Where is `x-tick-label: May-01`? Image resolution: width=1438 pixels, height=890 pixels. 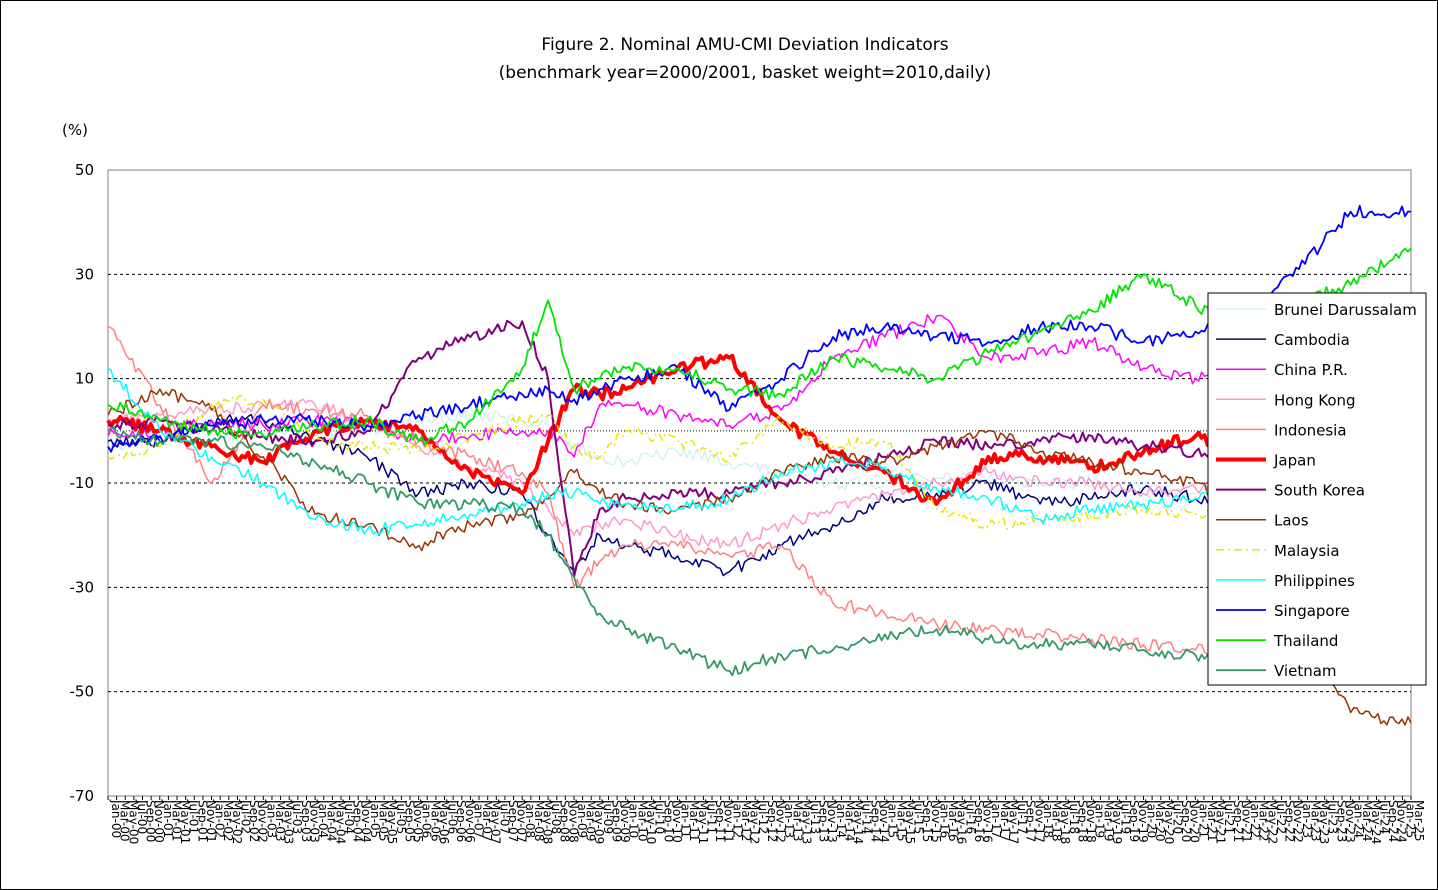 x-tick-label: May-01 is located at coordinates (185, 822).